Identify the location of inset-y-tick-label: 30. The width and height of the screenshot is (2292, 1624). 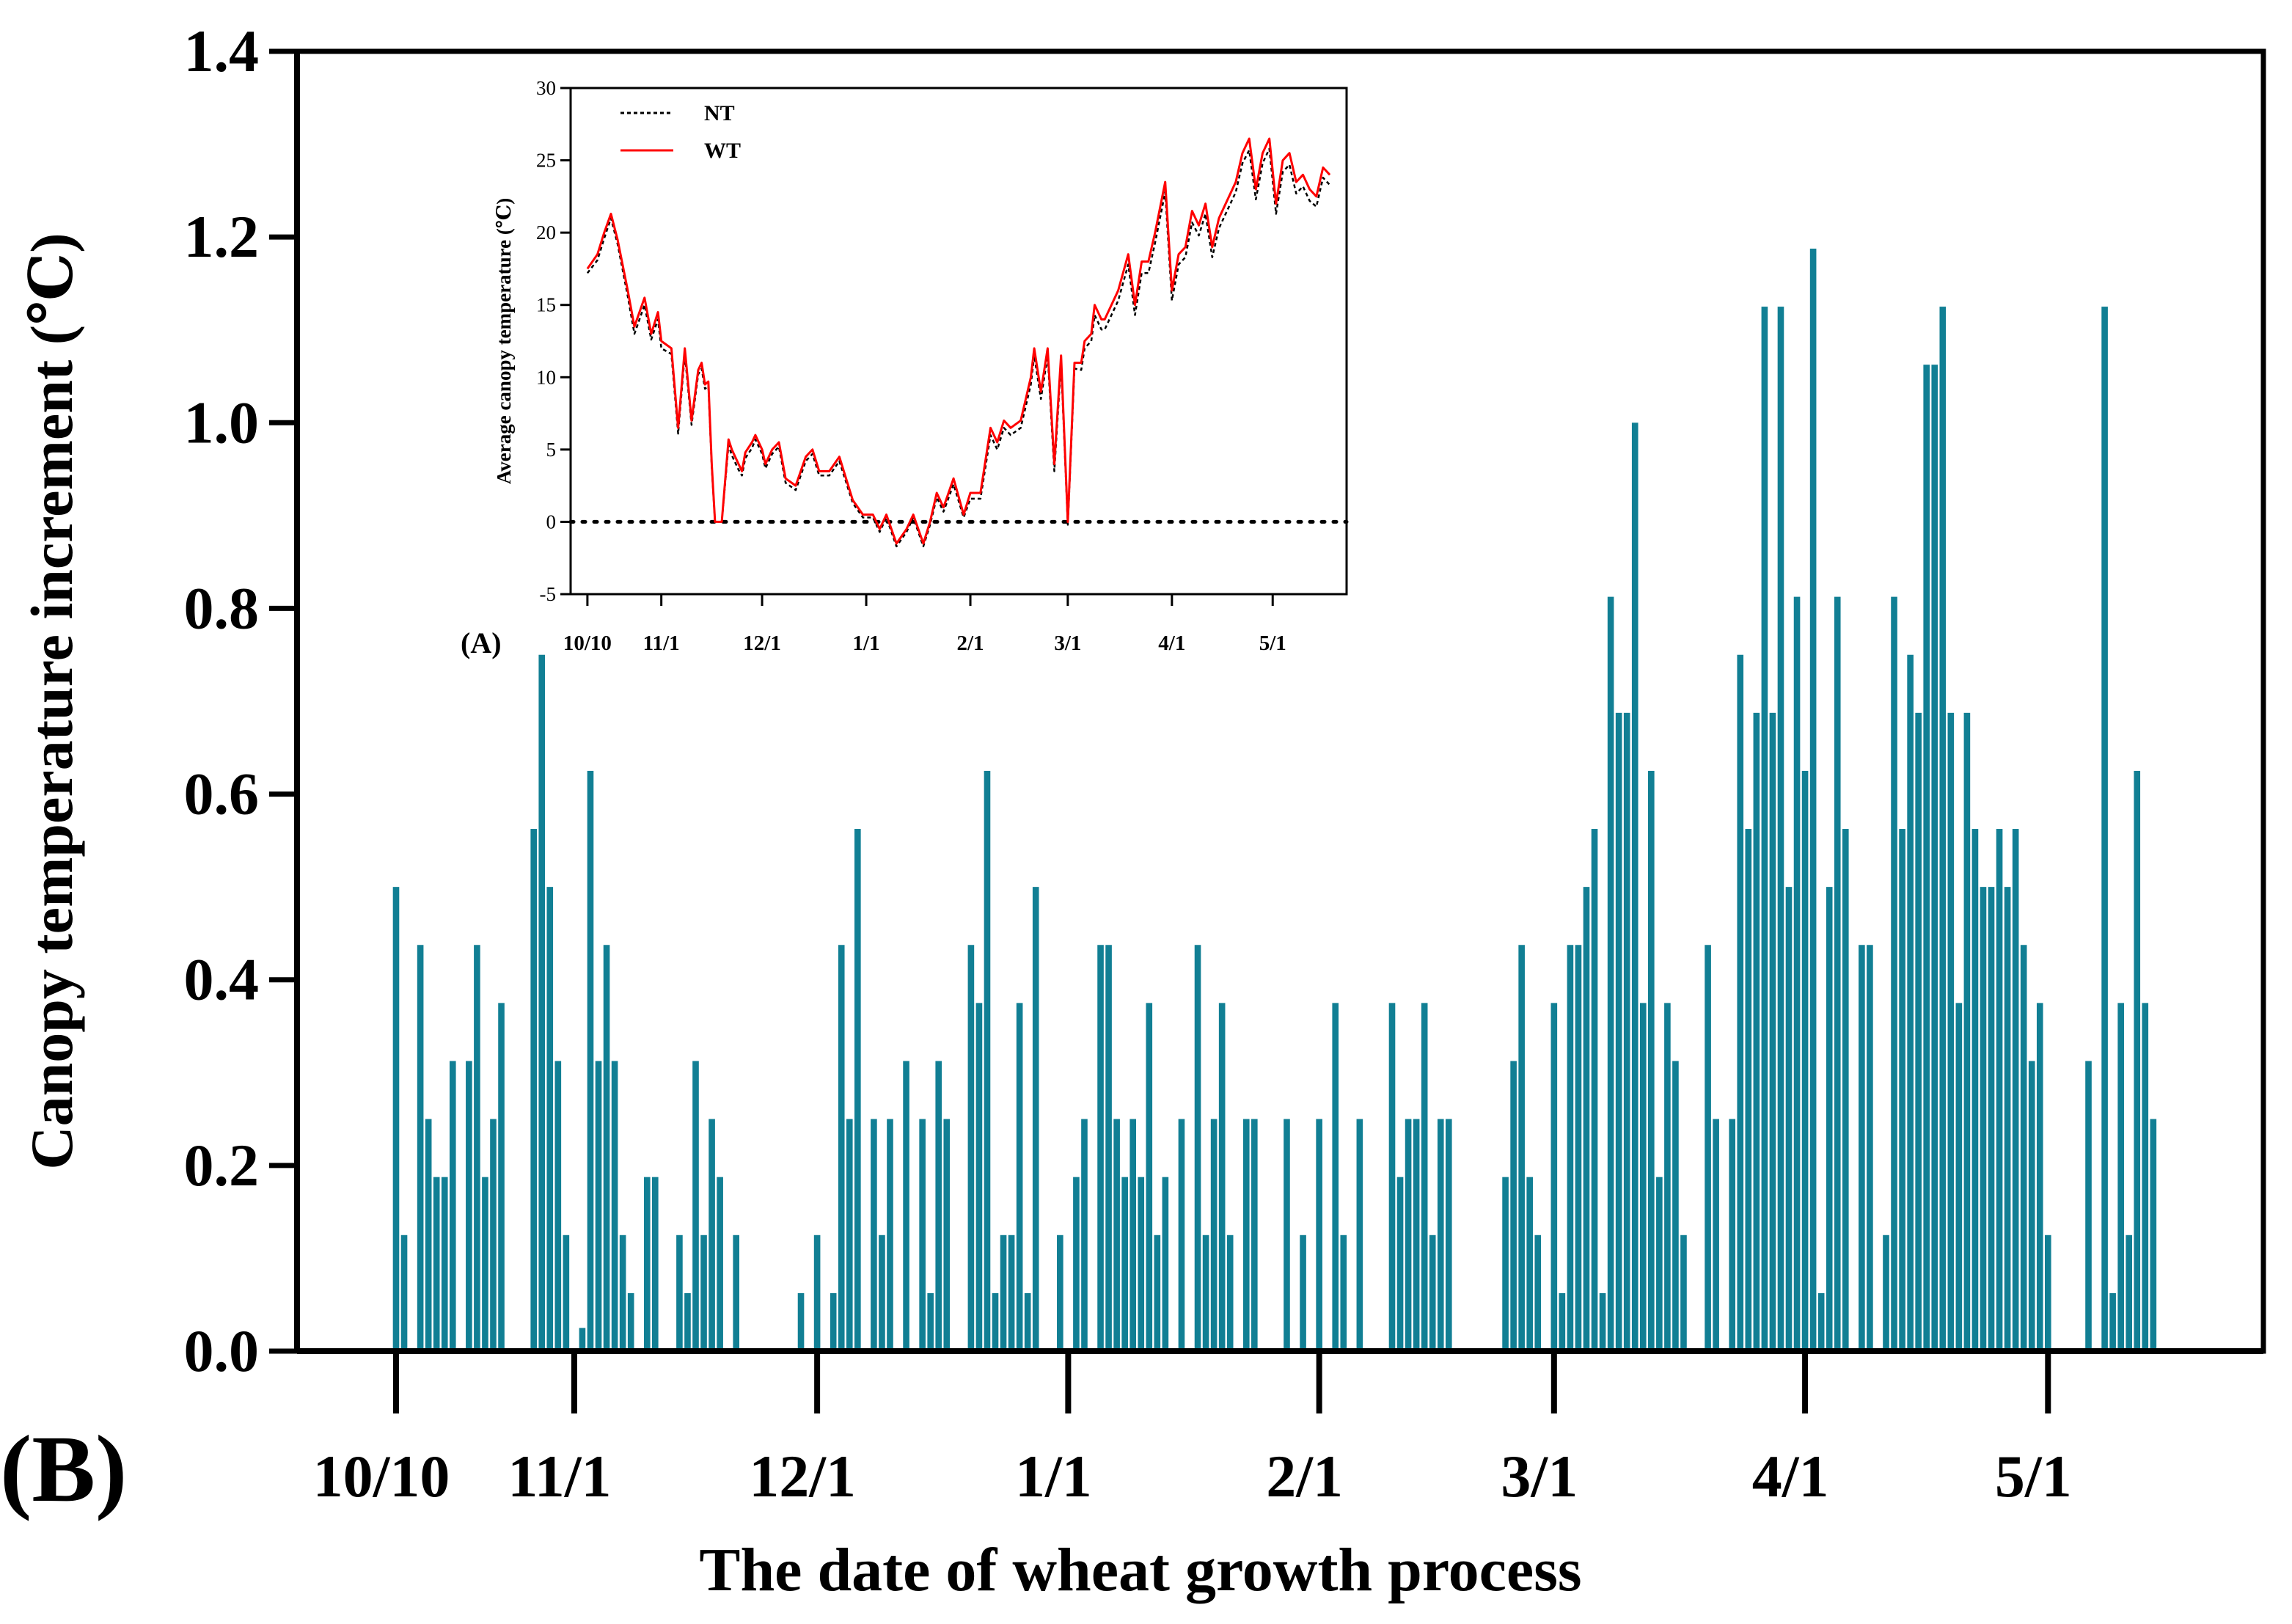
(546, 88).